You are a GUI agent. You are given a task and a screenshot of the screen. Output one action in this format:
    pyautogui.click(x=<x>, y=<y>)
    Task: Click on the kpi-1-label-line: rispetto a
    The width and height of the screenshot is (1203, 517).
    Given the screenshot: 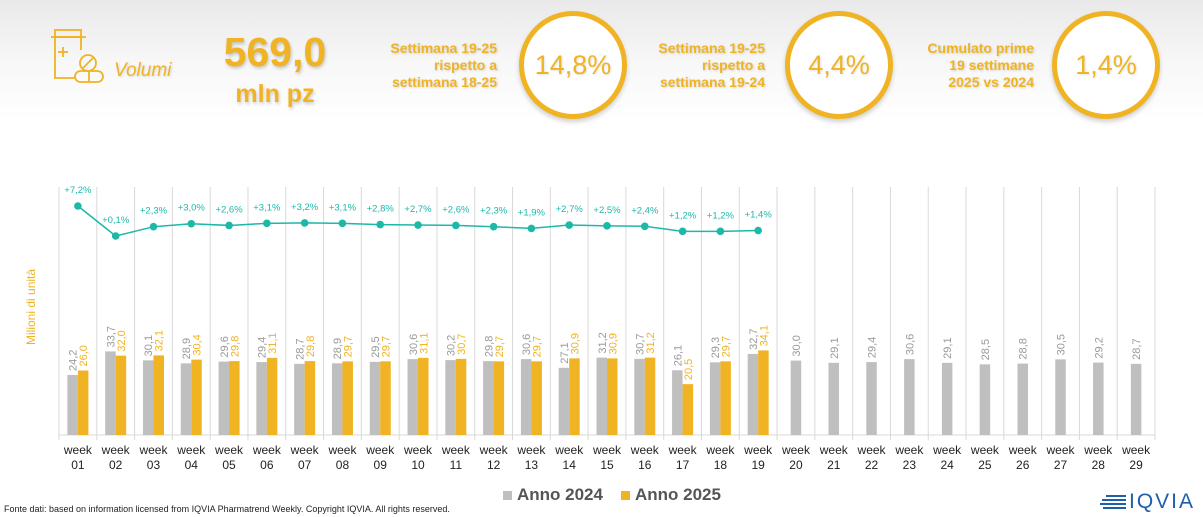 What is the action you would take?
    pyautogui.click(x=465, y=65)
    